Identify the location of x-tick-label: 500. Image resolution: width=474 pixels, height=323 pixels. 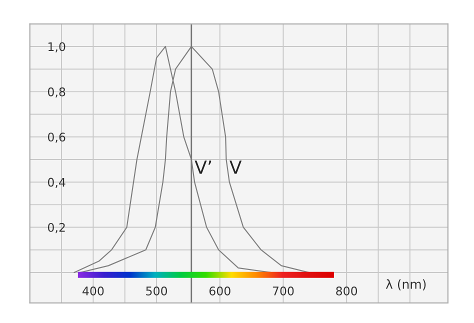
(157, 291).